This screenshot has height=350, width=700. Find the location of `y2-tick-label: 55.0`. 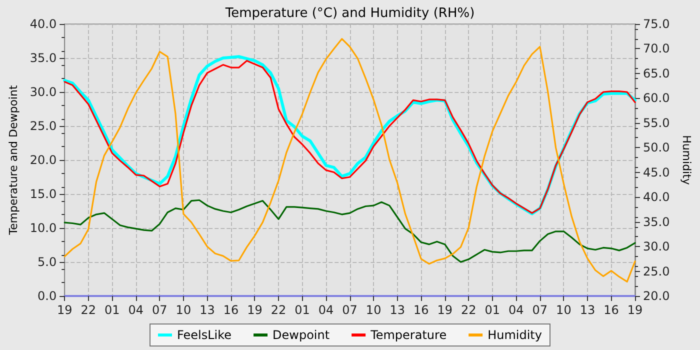

y2-tick-label: 55.0 is located at coordinates (656, 123).